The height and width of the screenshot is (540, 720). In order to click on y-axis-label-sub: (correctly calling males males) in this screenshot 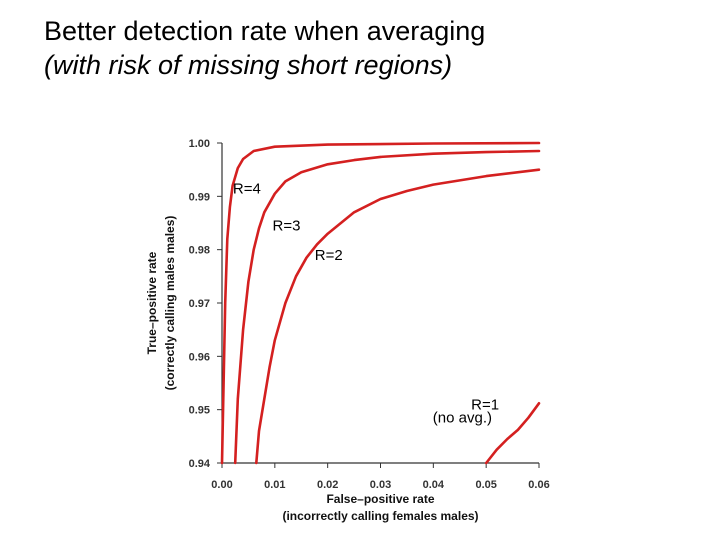, I will do `click(170, 303)`.